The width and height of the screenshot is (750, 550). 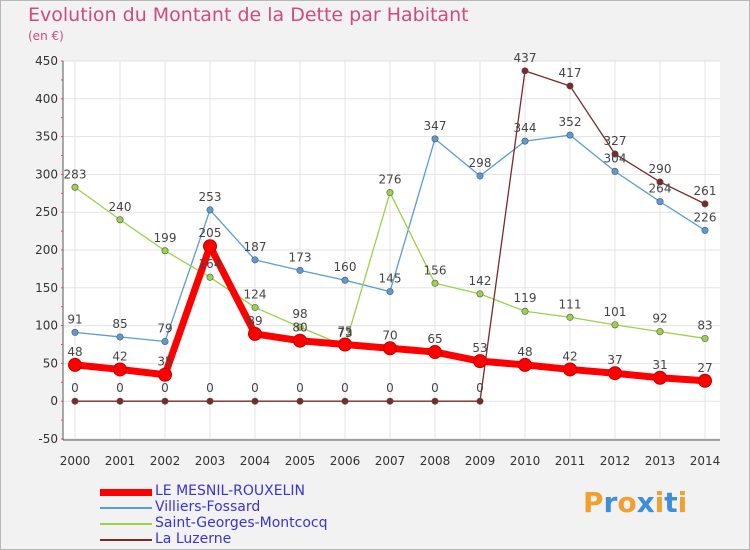 What do you see at coordinates (615, 141) in the screenshot?
I see `data-label-la-luzerne: 327` at bounding box center [615, 141].